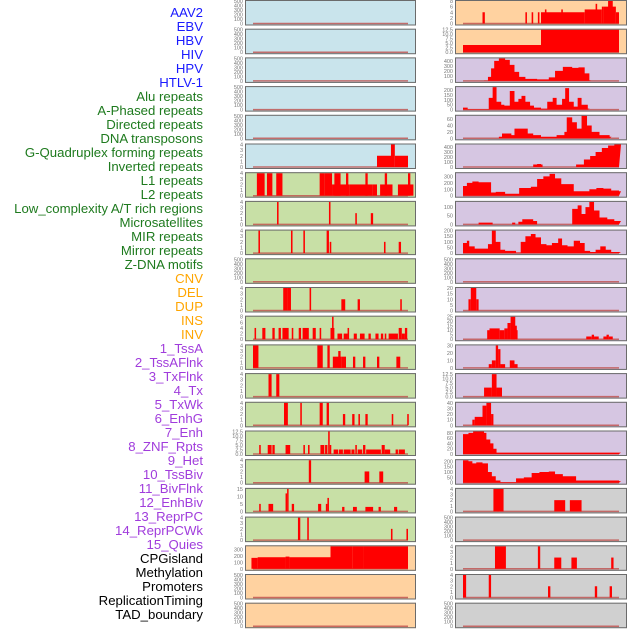 The image size is (630, 630). Describe the element at coordinates (450, 354) in the screenshot. I see `y-tick-label: 20` at that location.